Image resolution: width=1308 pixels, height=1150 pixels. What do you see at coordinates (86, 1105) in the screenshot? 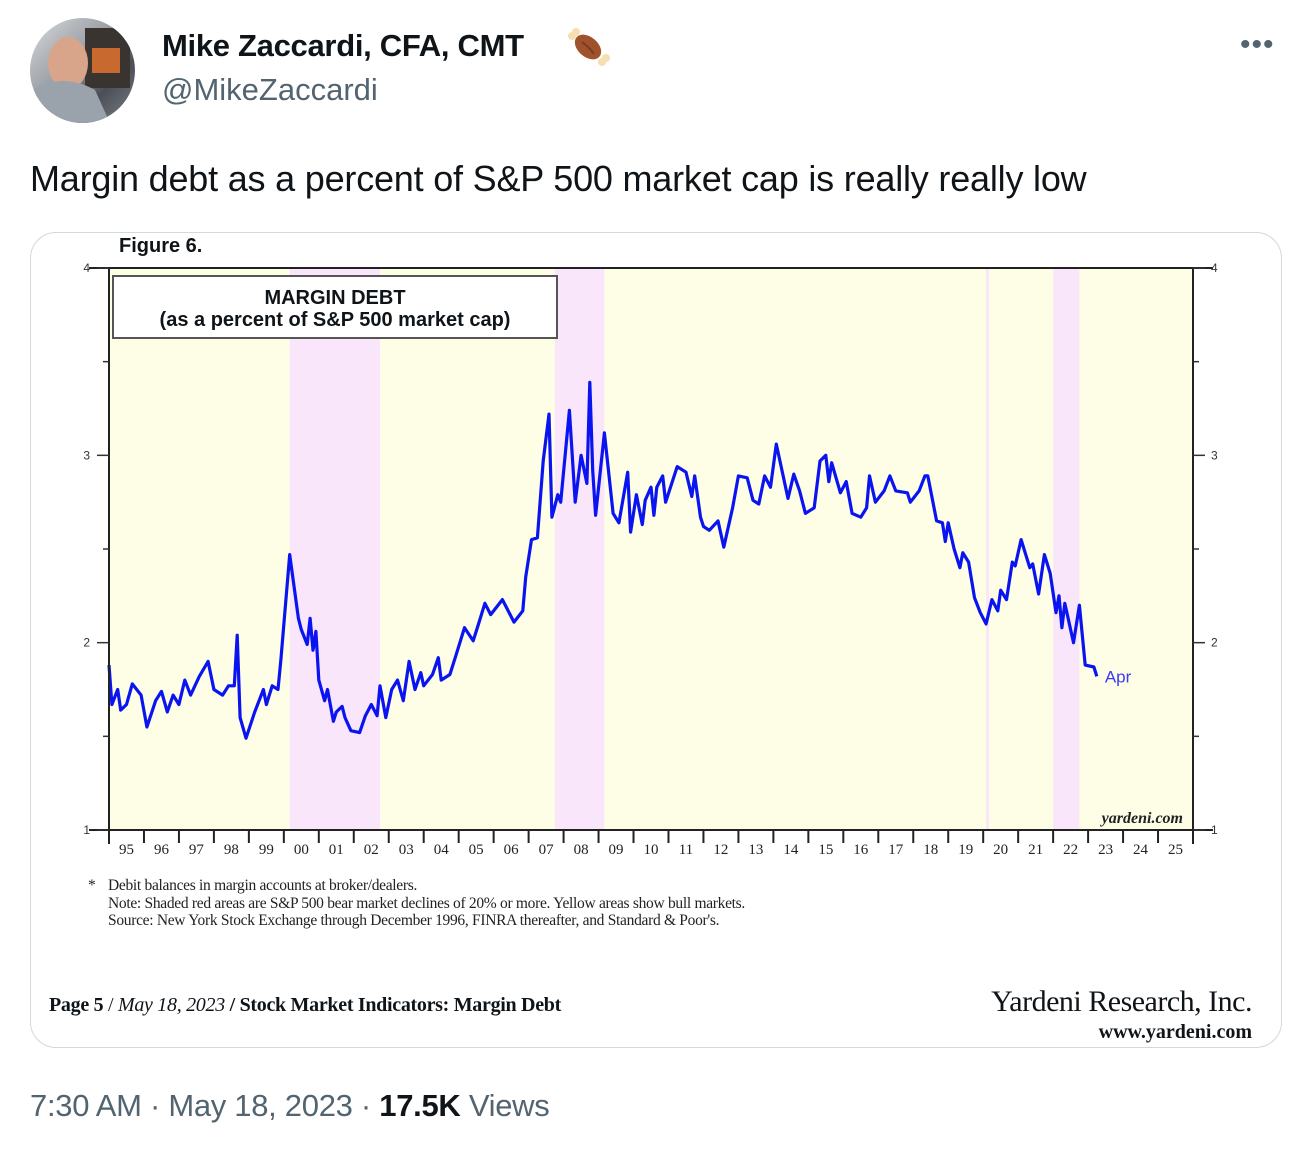
I see `tweet-time: 7:30 AM` at bounding box center [86, 1105].